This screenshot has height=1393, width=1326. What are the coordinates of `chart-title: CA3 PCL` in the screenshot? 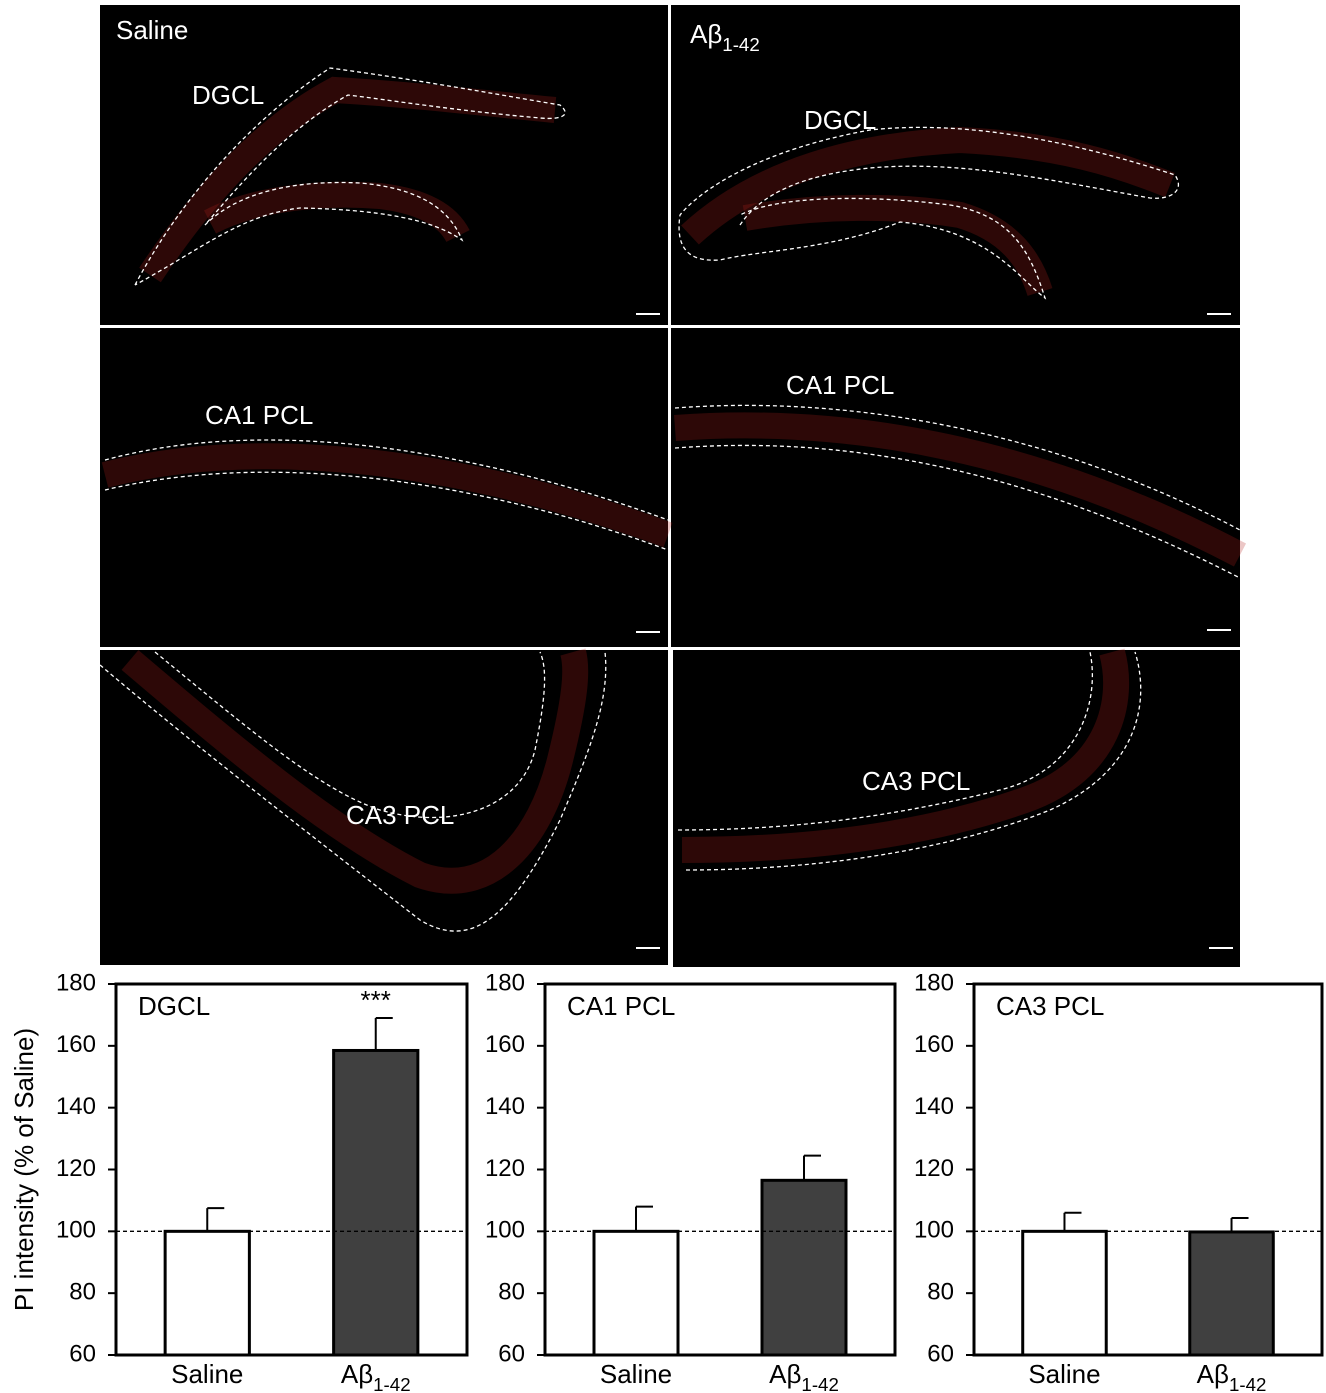 It's located at (1050, 1006).